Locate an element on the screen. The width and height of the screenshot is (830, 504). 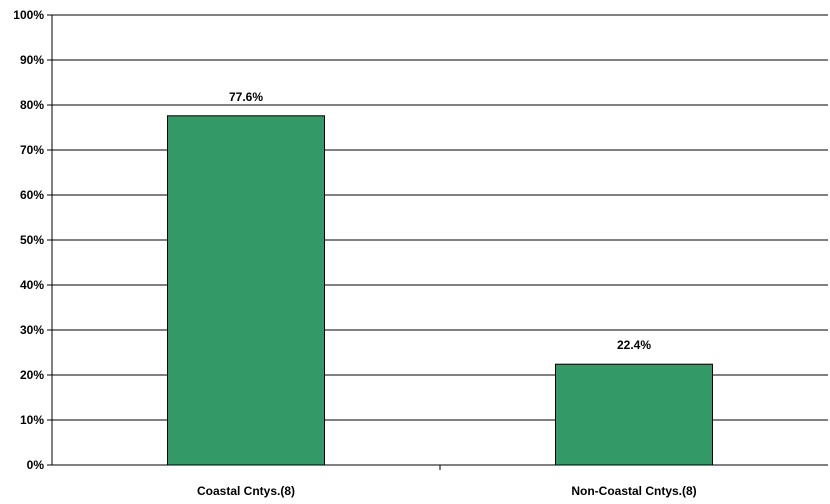
category-label: Coastal Cntys.(8) is located at coordinates (246, 491).